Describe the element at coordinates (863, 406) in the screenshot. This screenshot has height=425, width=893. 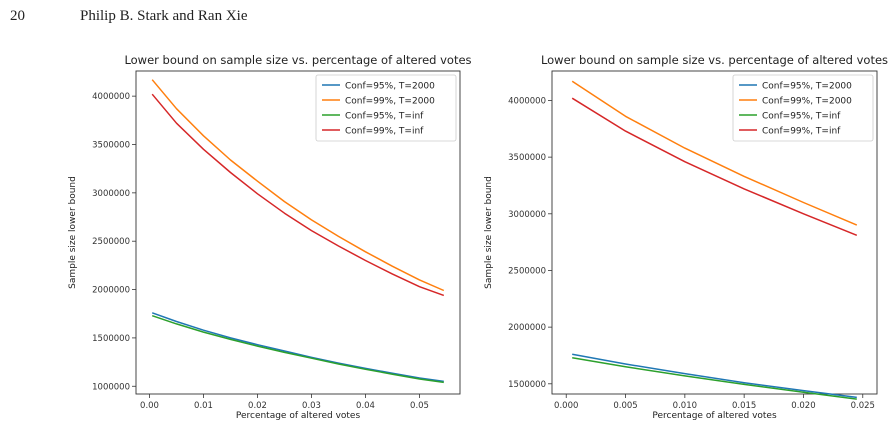
I see `x-tick-label: 0.025` at that location.